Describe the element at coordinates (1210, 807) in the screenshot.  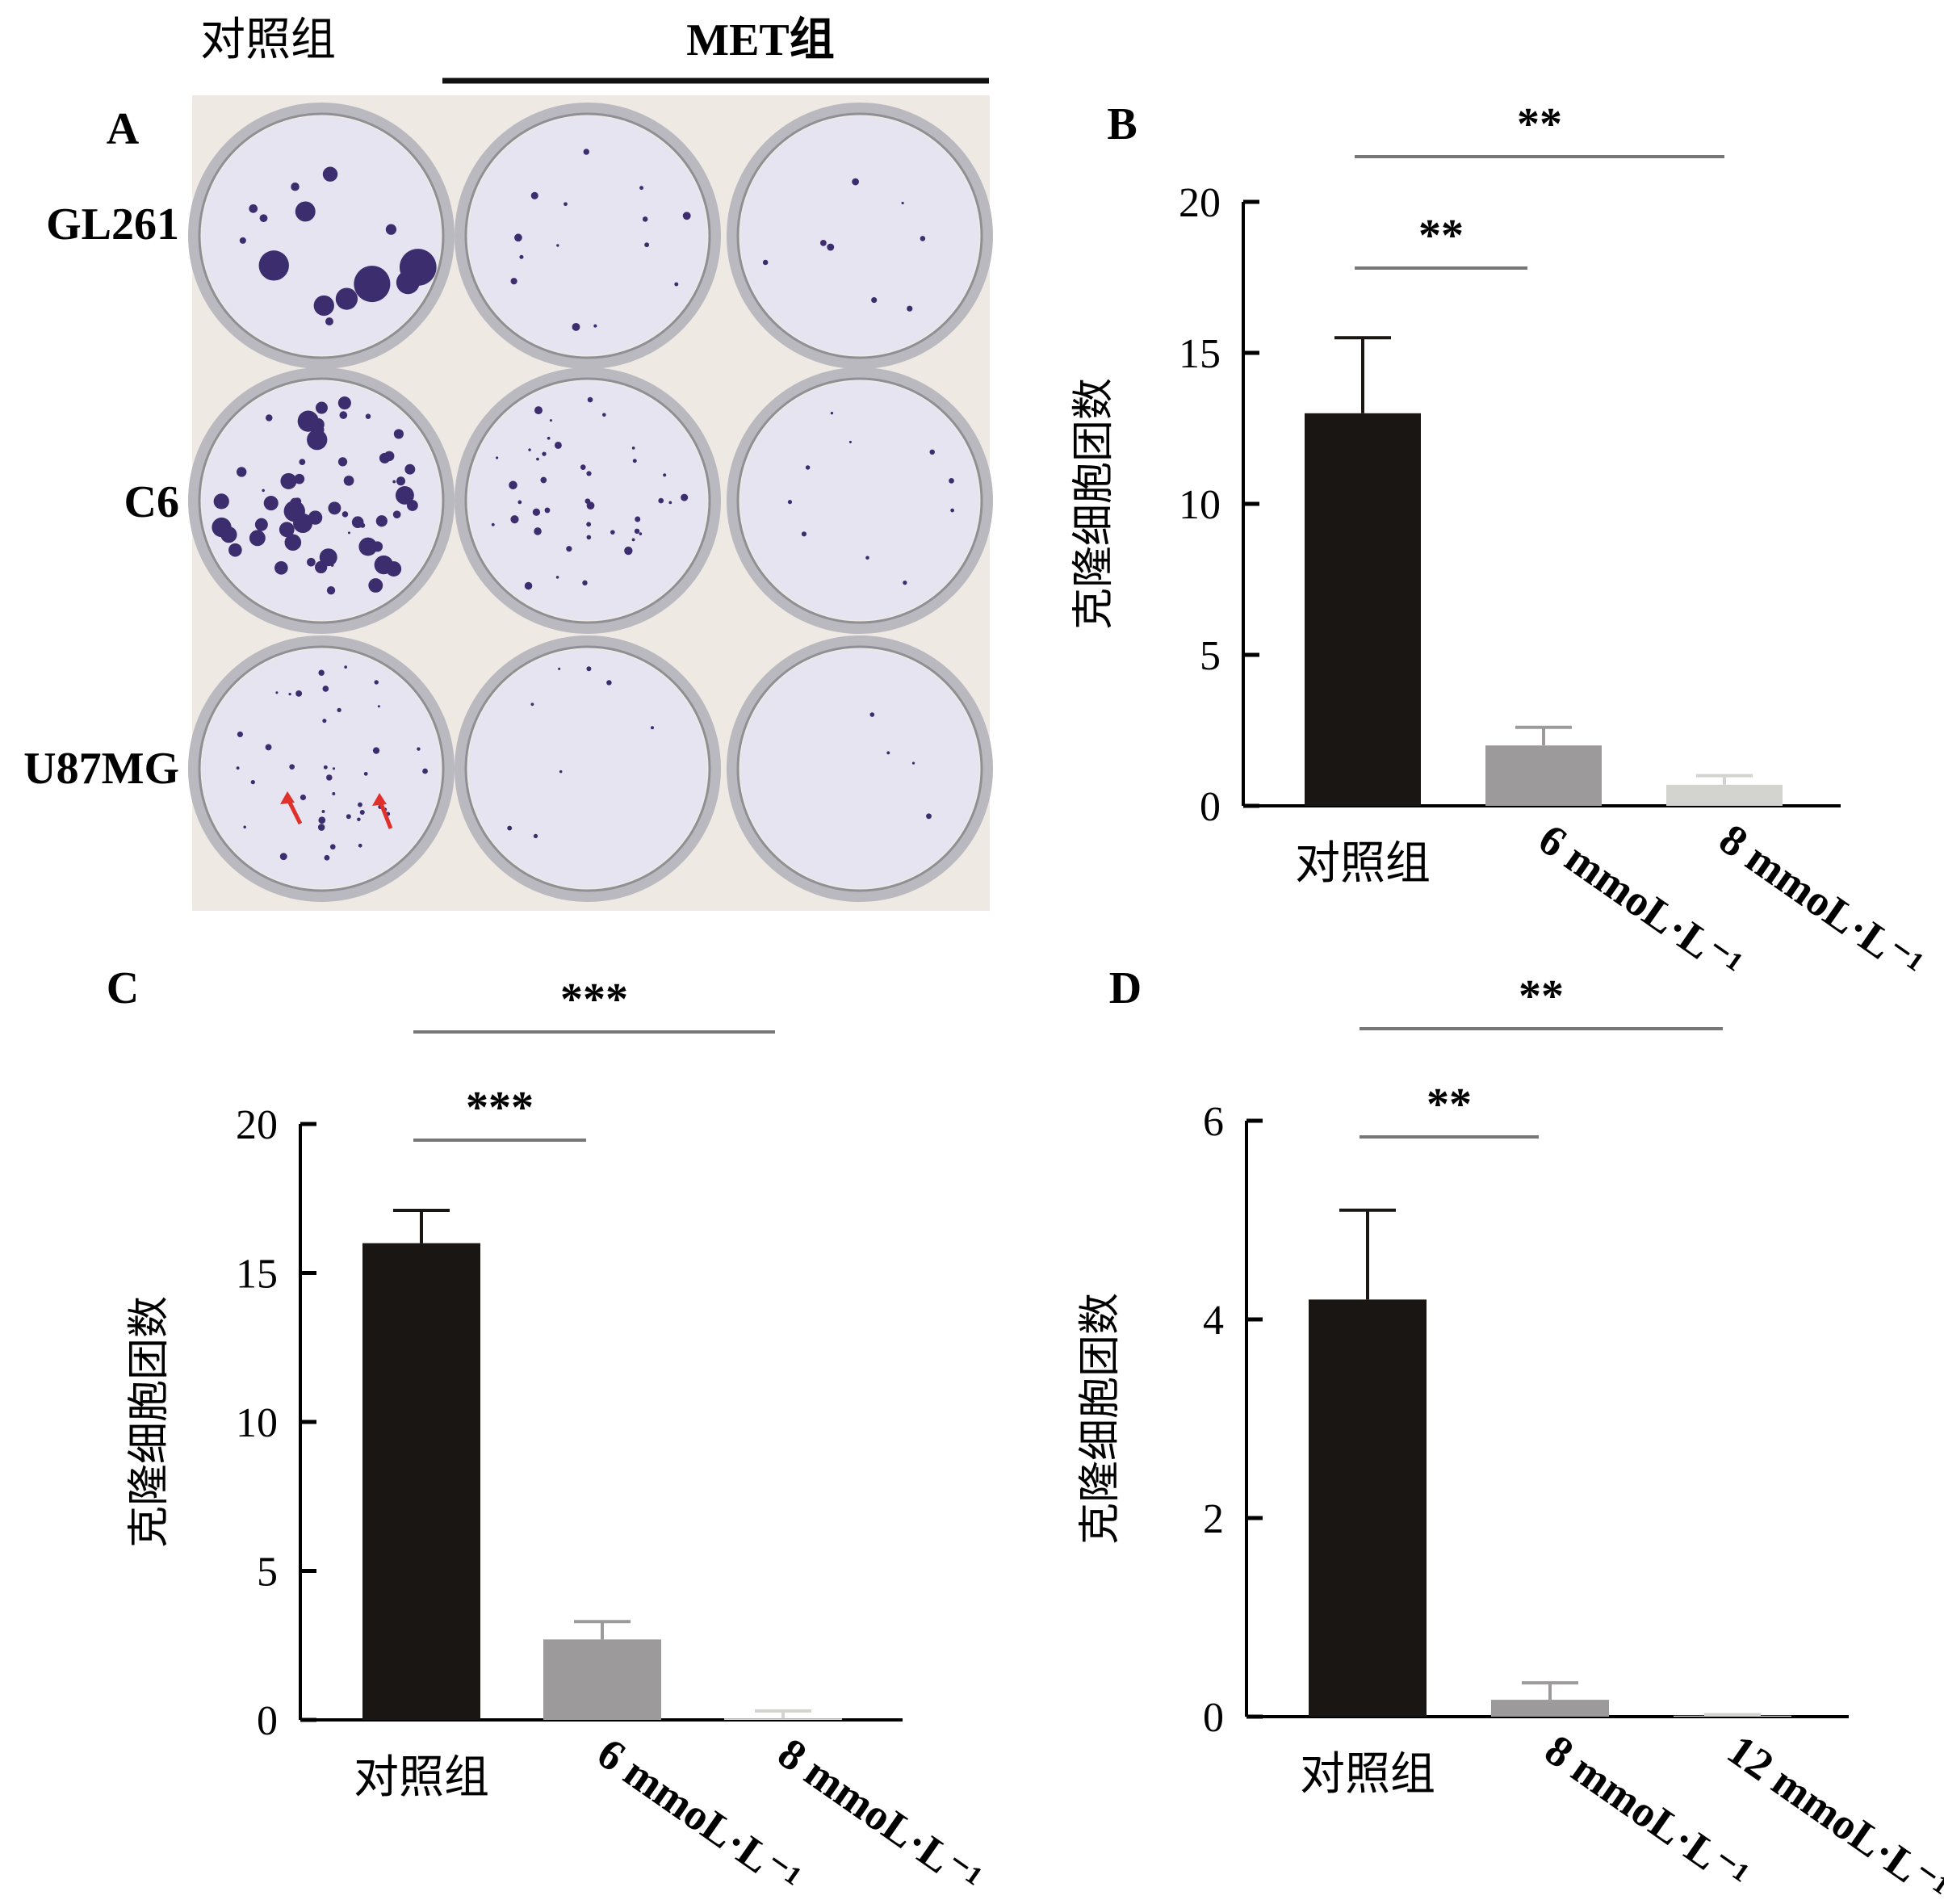
I see `y-tick-label: 0` at that location.